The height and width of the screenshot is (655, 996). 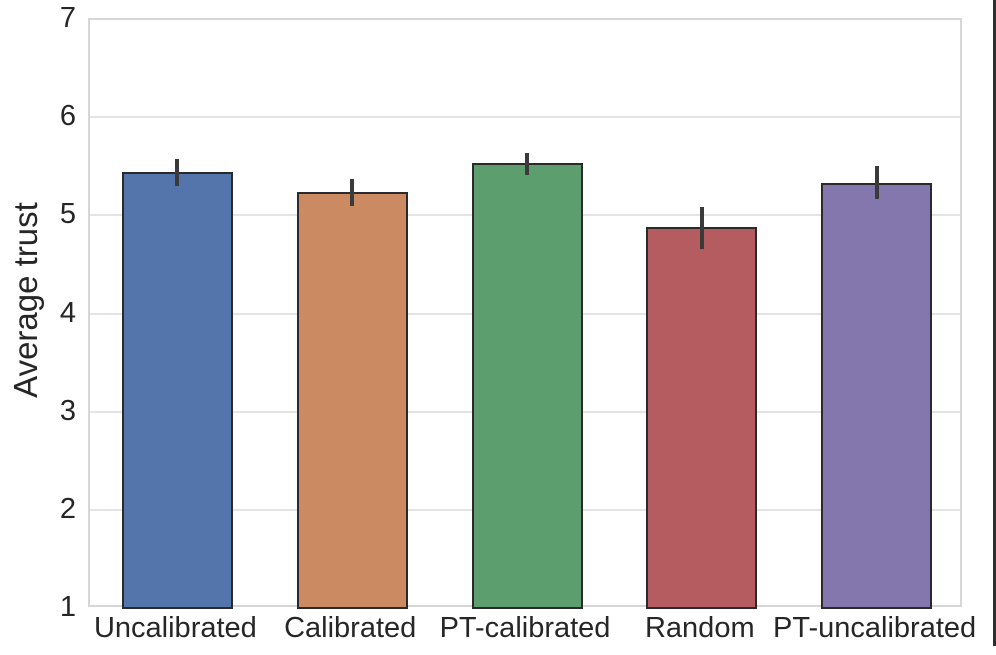 I want to click on x-tick-label-calibrated: Calibrated, so click(x=350, y=628).